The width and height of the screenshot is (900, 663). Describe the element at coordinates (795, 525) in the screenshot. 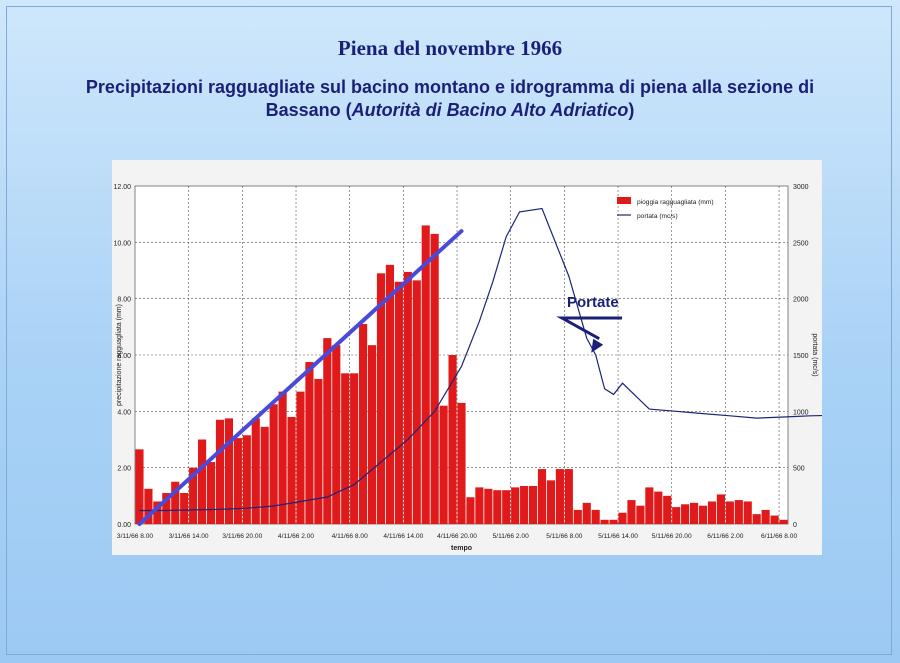

I see `ytick-right-label: 0` at that location.